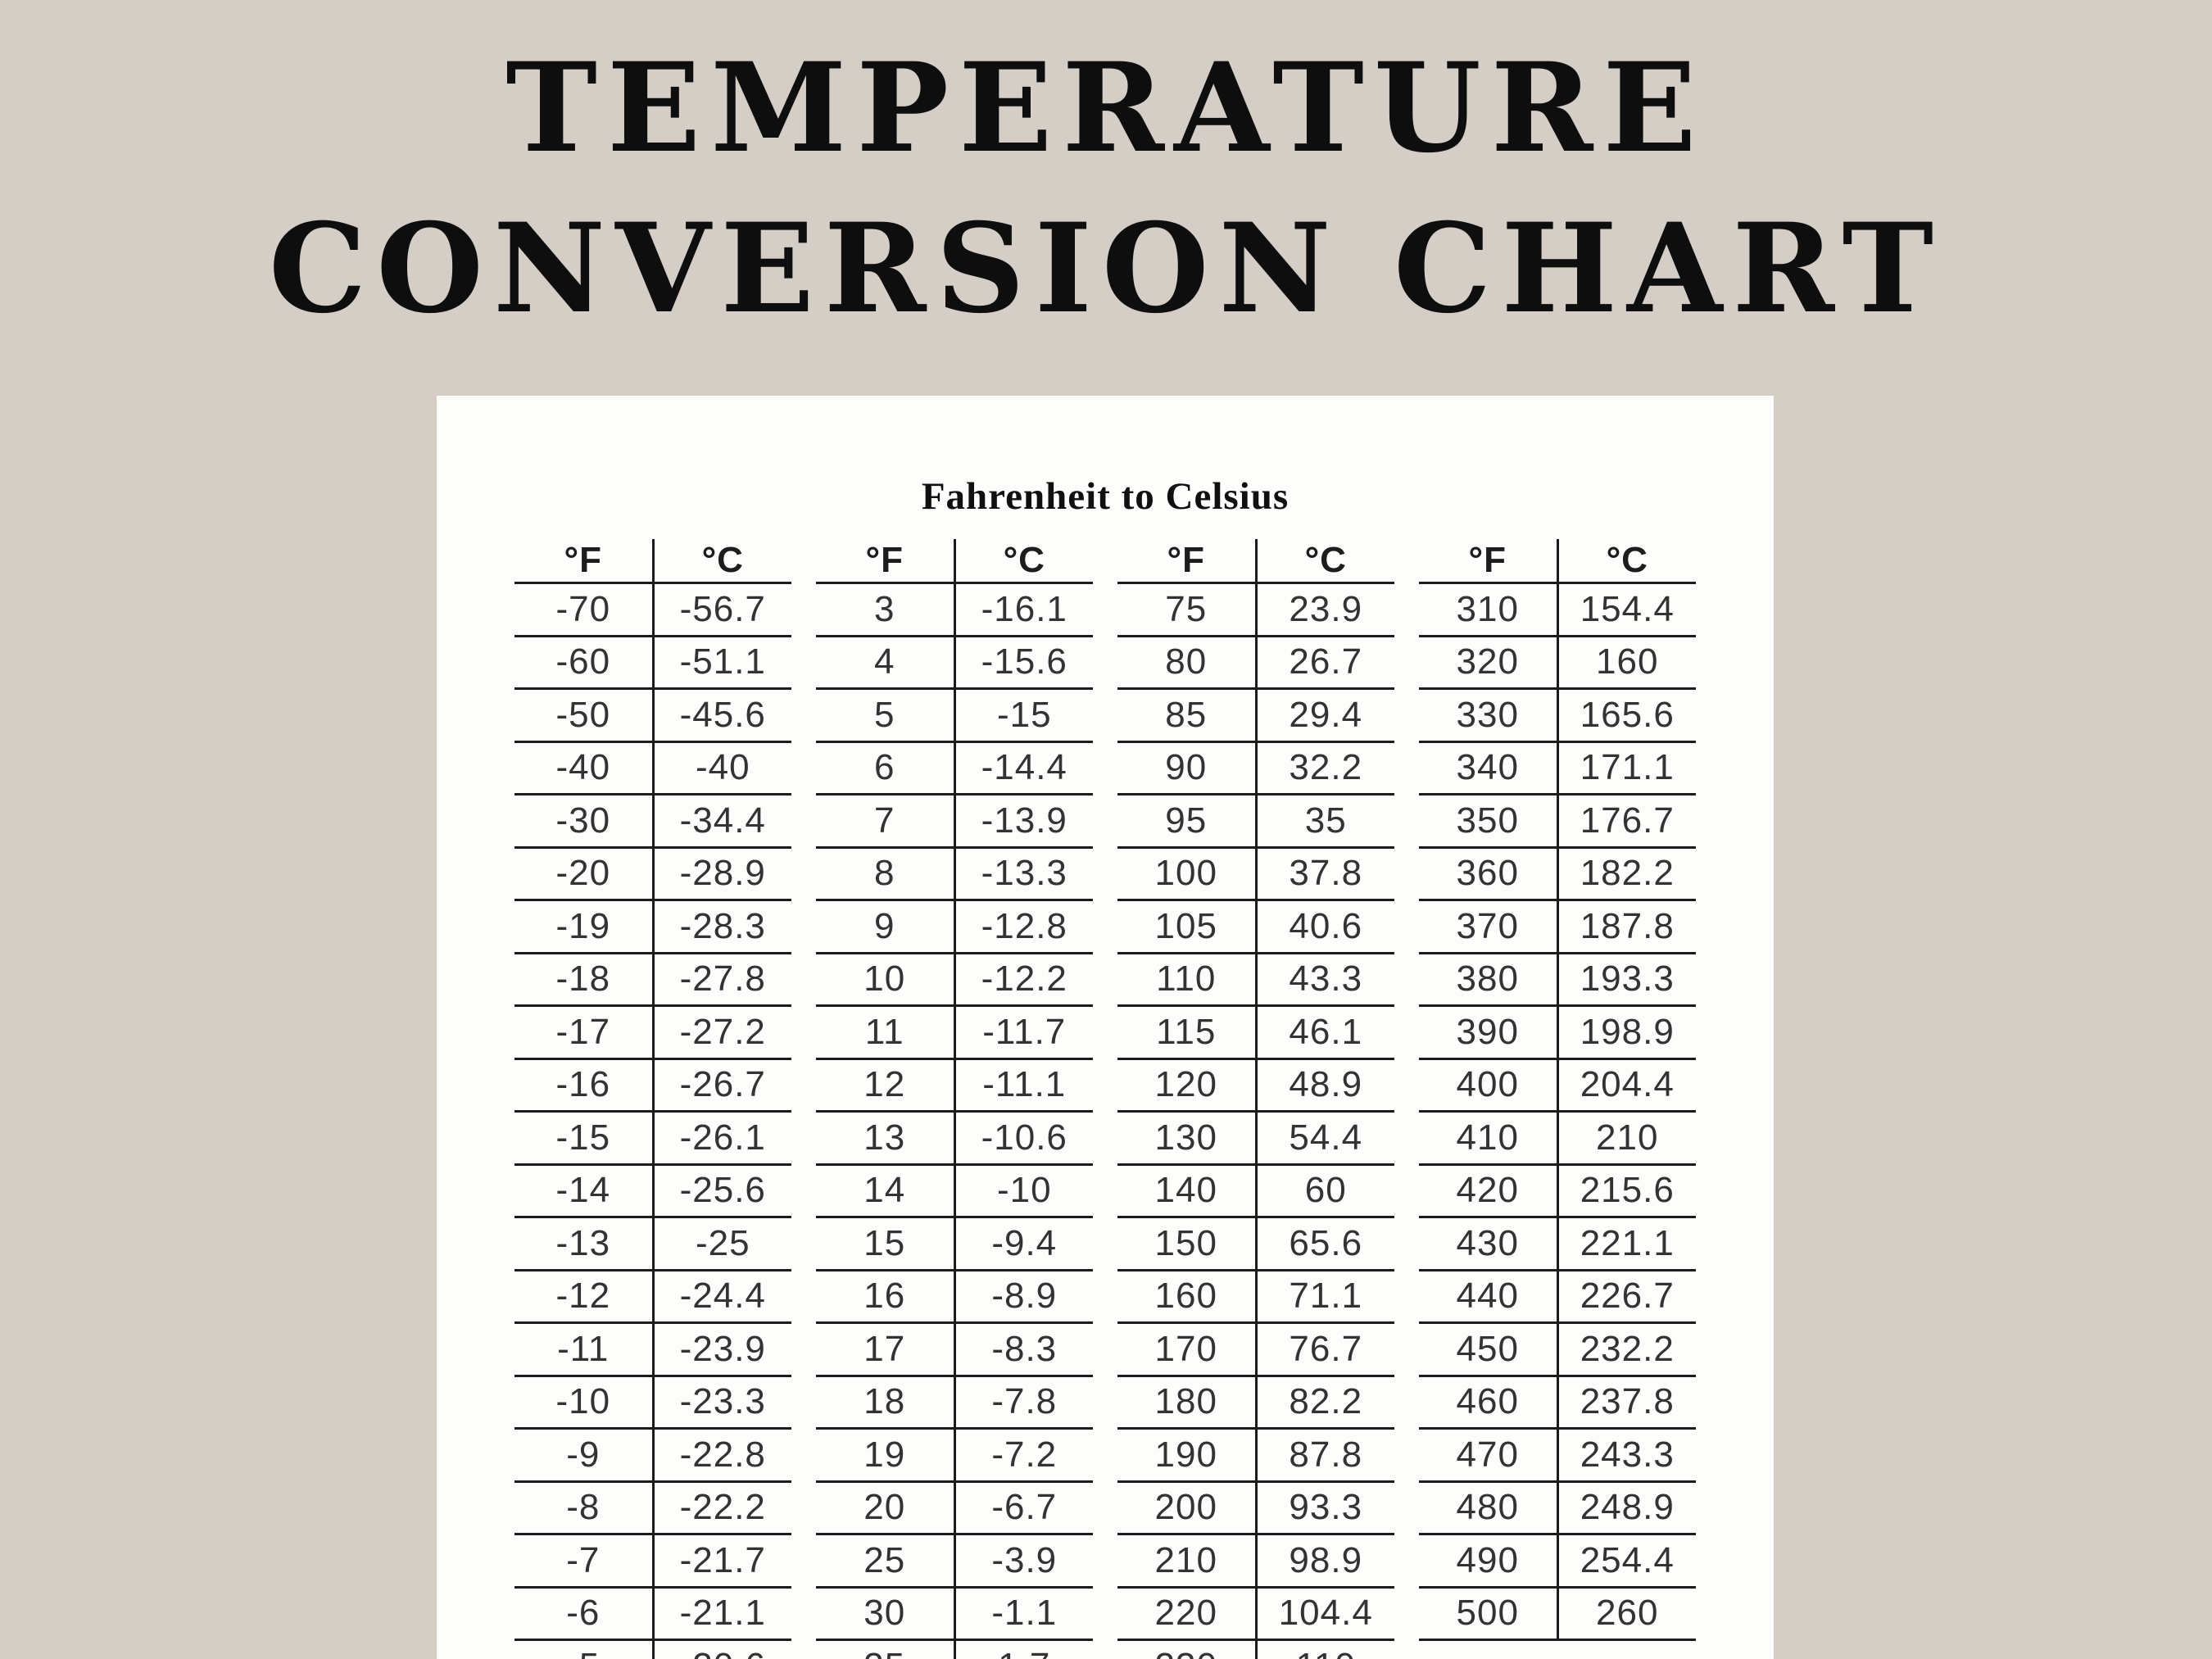  What do you see at coordinates (1024, 714) in the screenshot?
I see `celsius-cell: -15` at bounding box center [1024, 714].